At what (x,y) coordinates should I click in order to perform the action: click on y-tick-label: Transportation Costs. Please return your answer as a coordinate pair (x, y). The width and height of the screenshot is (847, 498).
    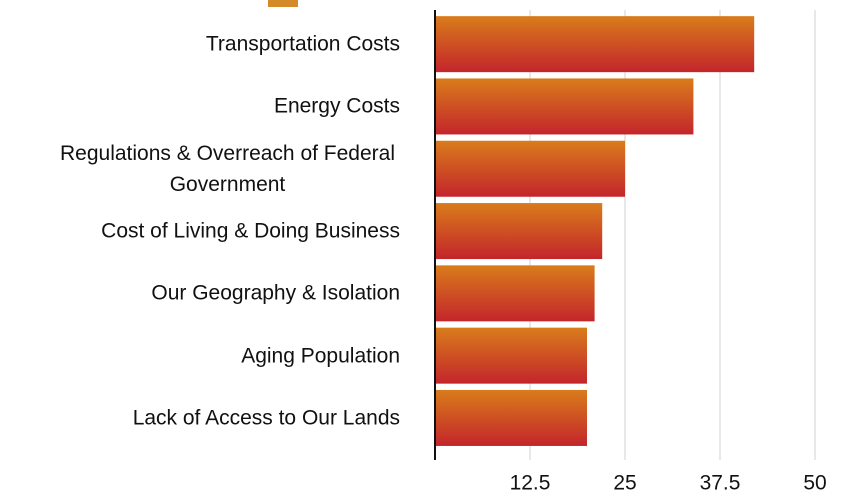
    Looking at the image, I should click on (302, 44).